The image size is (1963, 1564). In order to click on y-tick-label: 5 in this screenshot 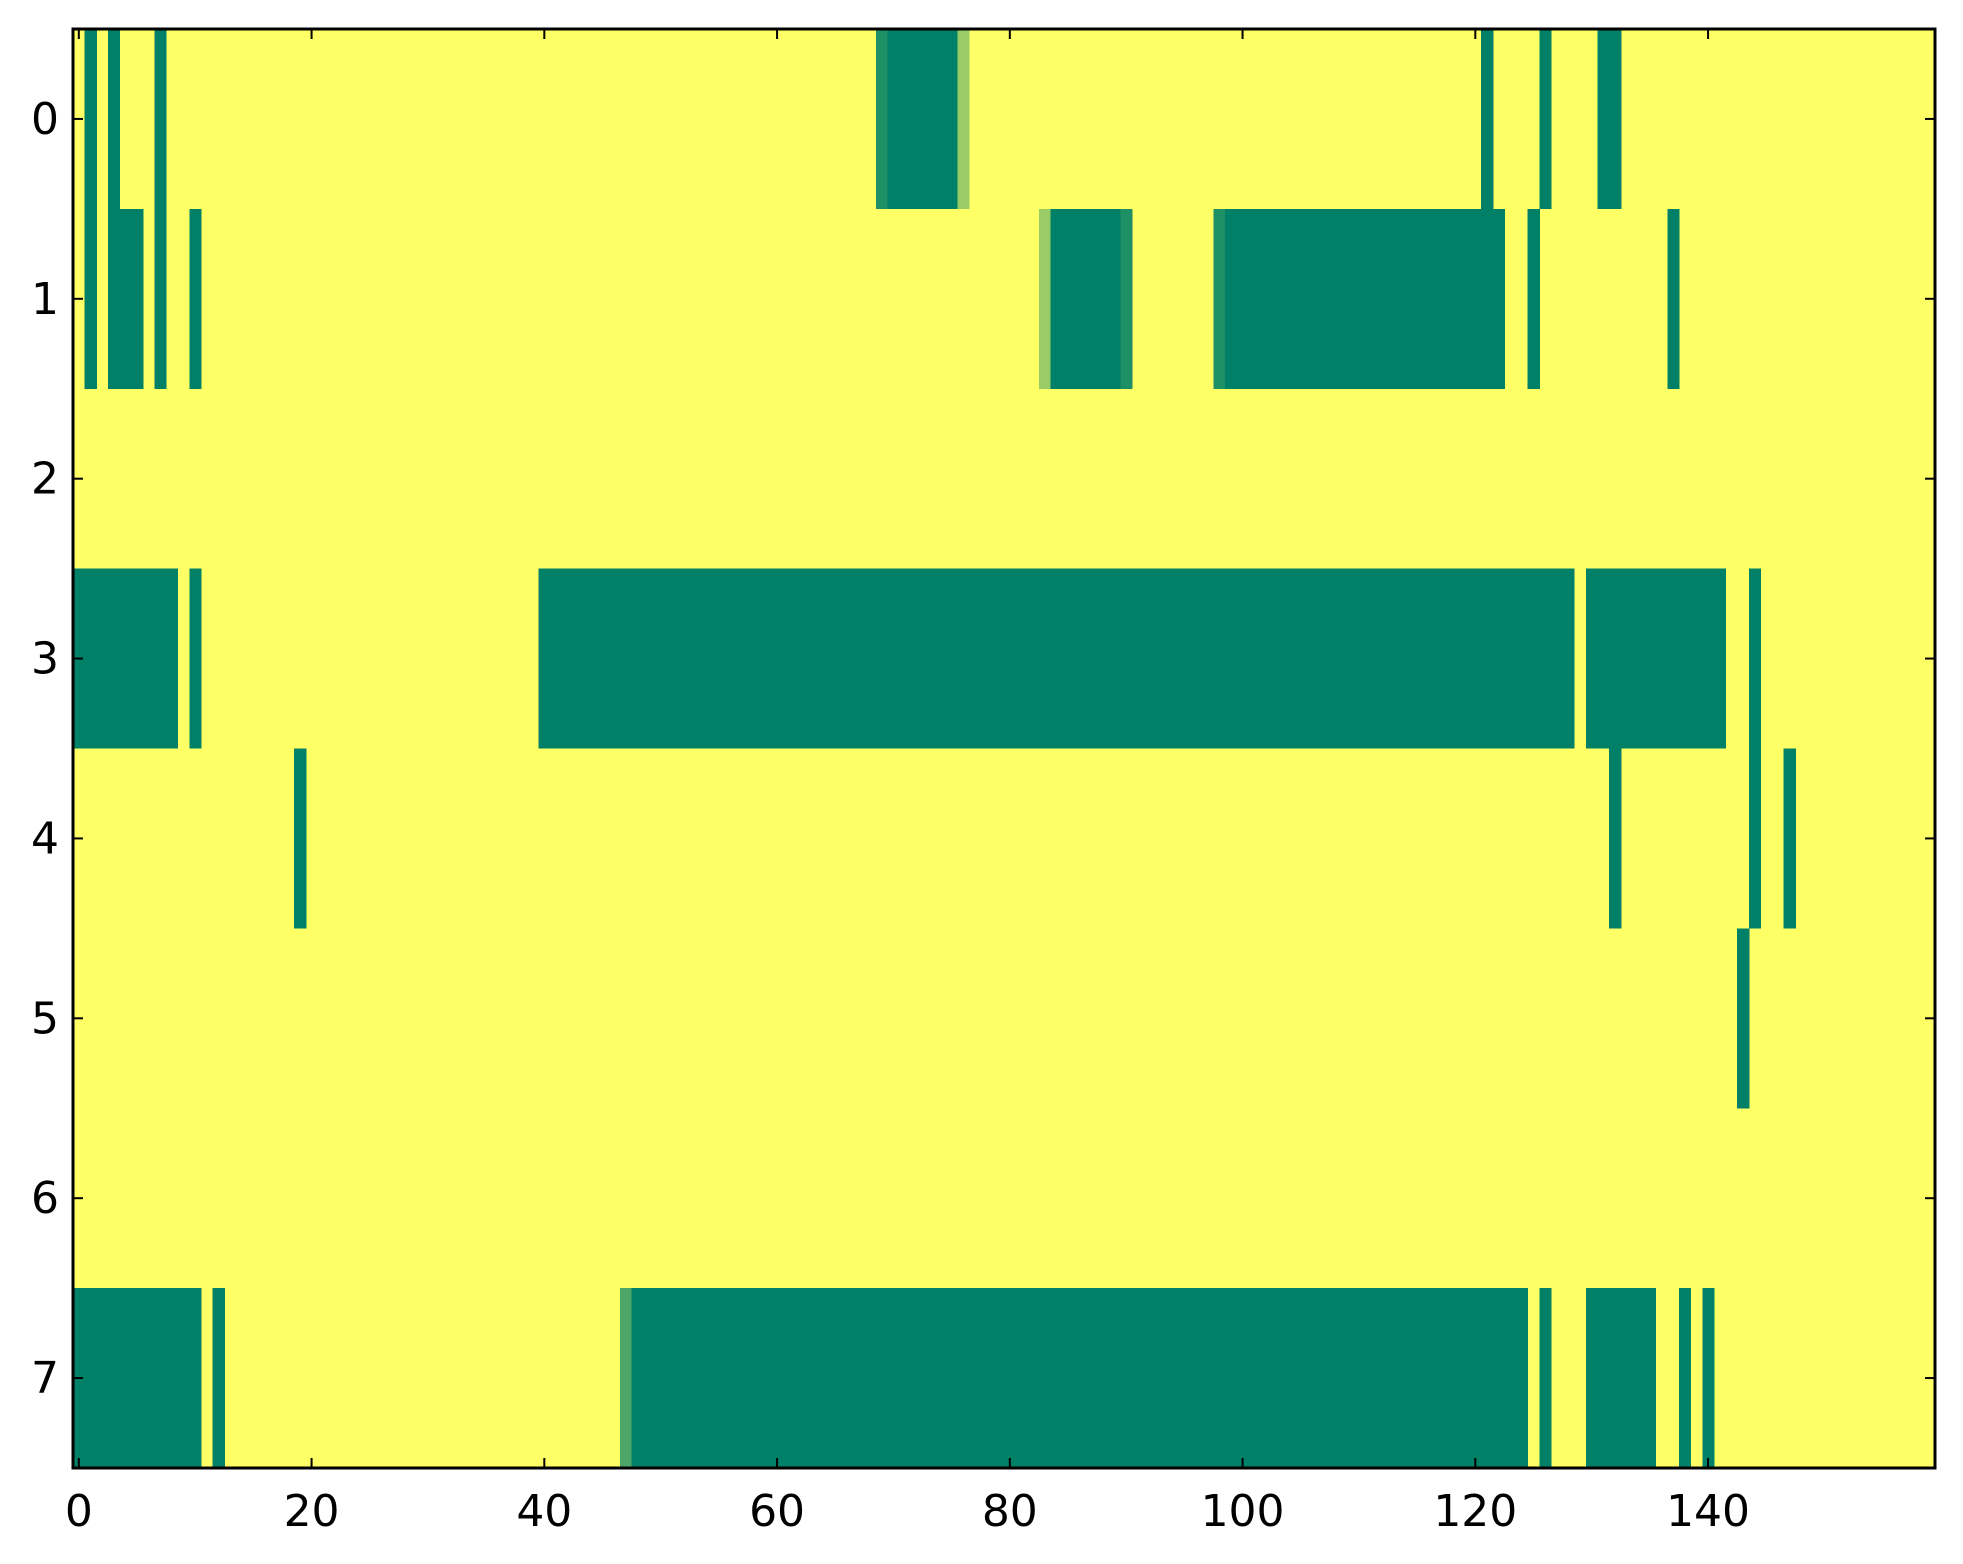, I will do `click(45, 1018)`.